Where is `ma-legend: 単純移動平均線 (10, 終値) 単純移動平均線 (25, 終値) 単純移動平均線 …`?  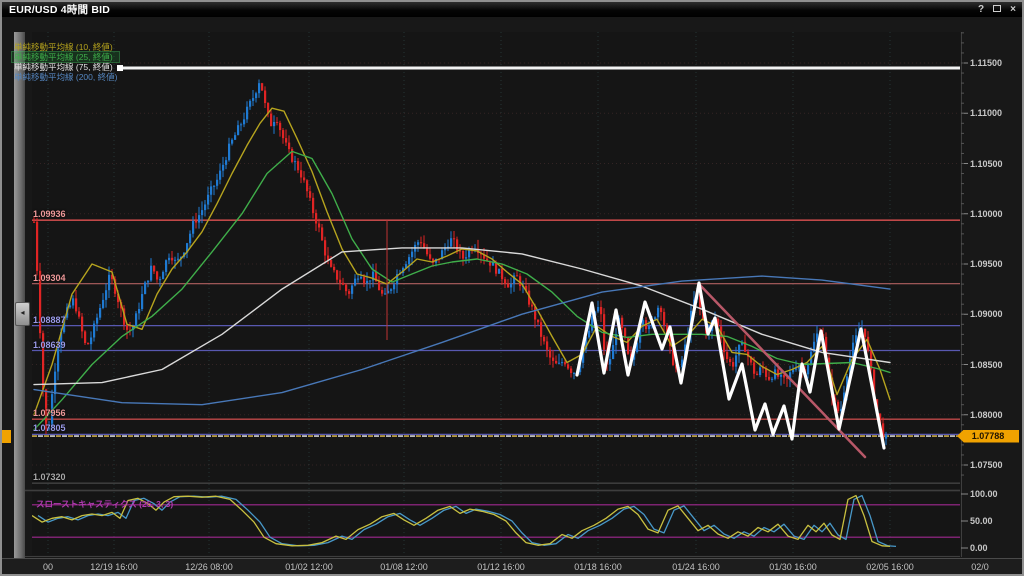 ma-legend: 単純移動平均線 (10, 終値) 単純移動平均線 (25, 終値) 単純移動平均線 … is located at coordinates (65, 62).